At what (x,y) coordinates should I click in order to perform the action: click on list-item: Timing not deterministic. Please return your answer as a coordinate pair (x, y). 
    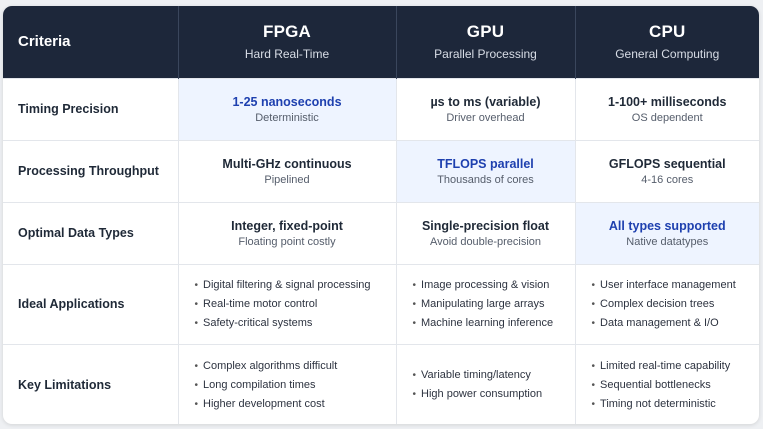
    Looking at the image, I should click on (676, 404).